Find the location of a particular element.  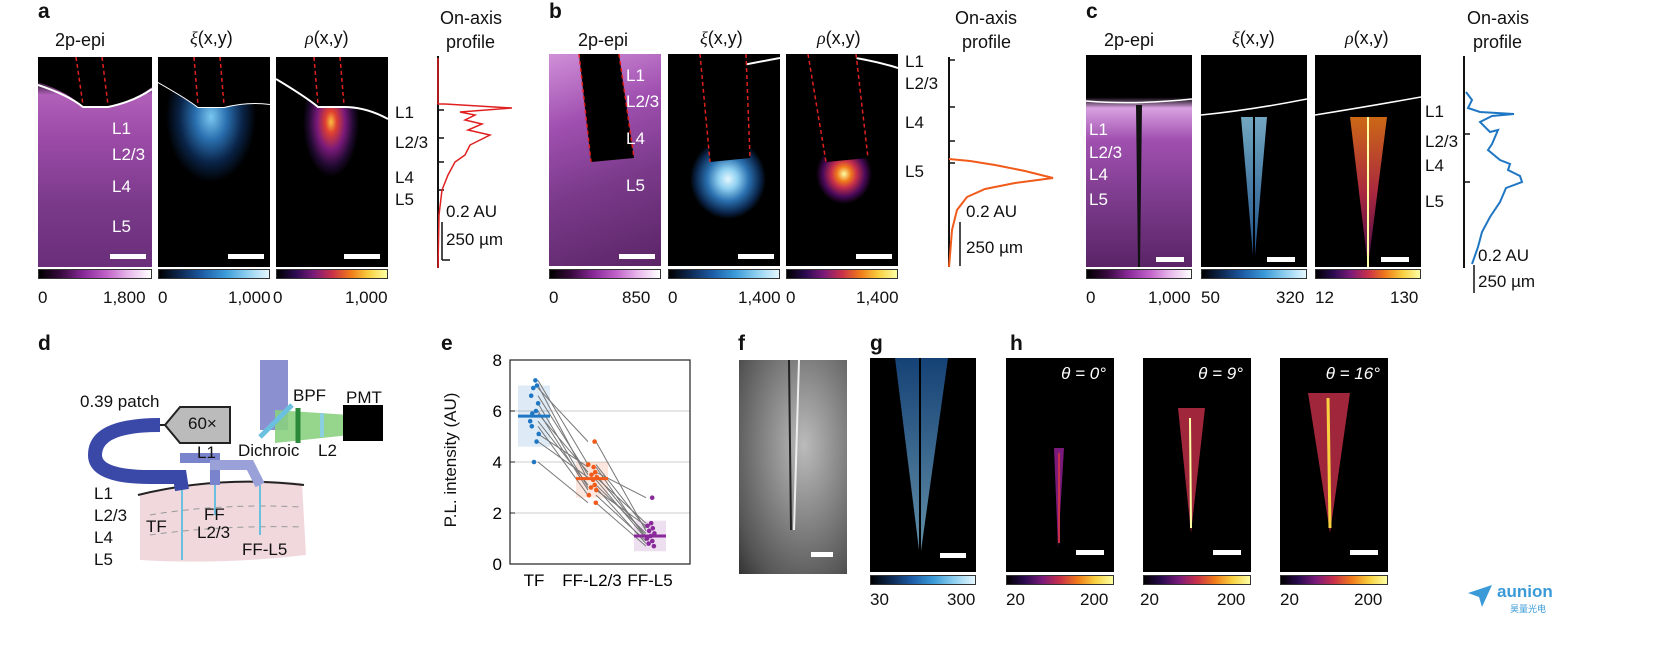

prof-layer-l1-b: L1 is located at coordinates (914, 61).